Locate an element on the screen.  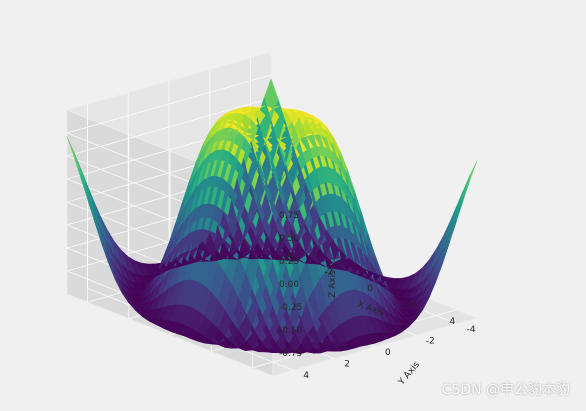
x-tick-label: -2 is located at coordinates (328, 273).